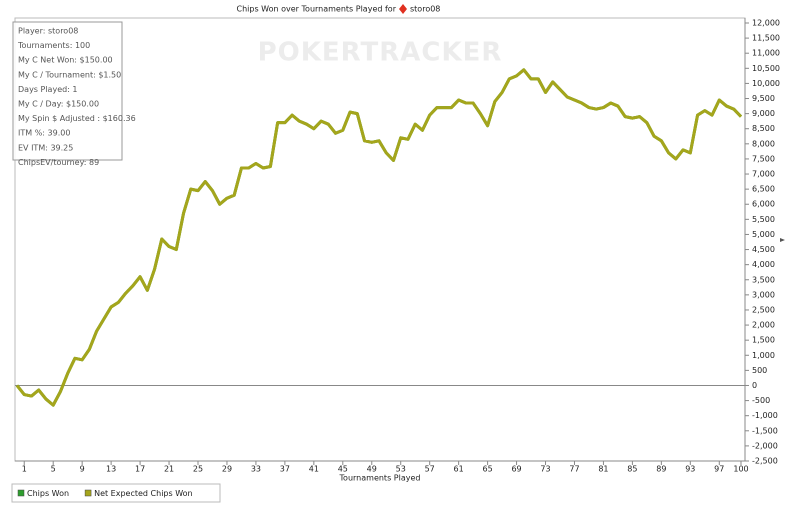  Describe the element at coordinates (763, 174) in the screenshot. I see `y-tick-label: 7,000` at that location.